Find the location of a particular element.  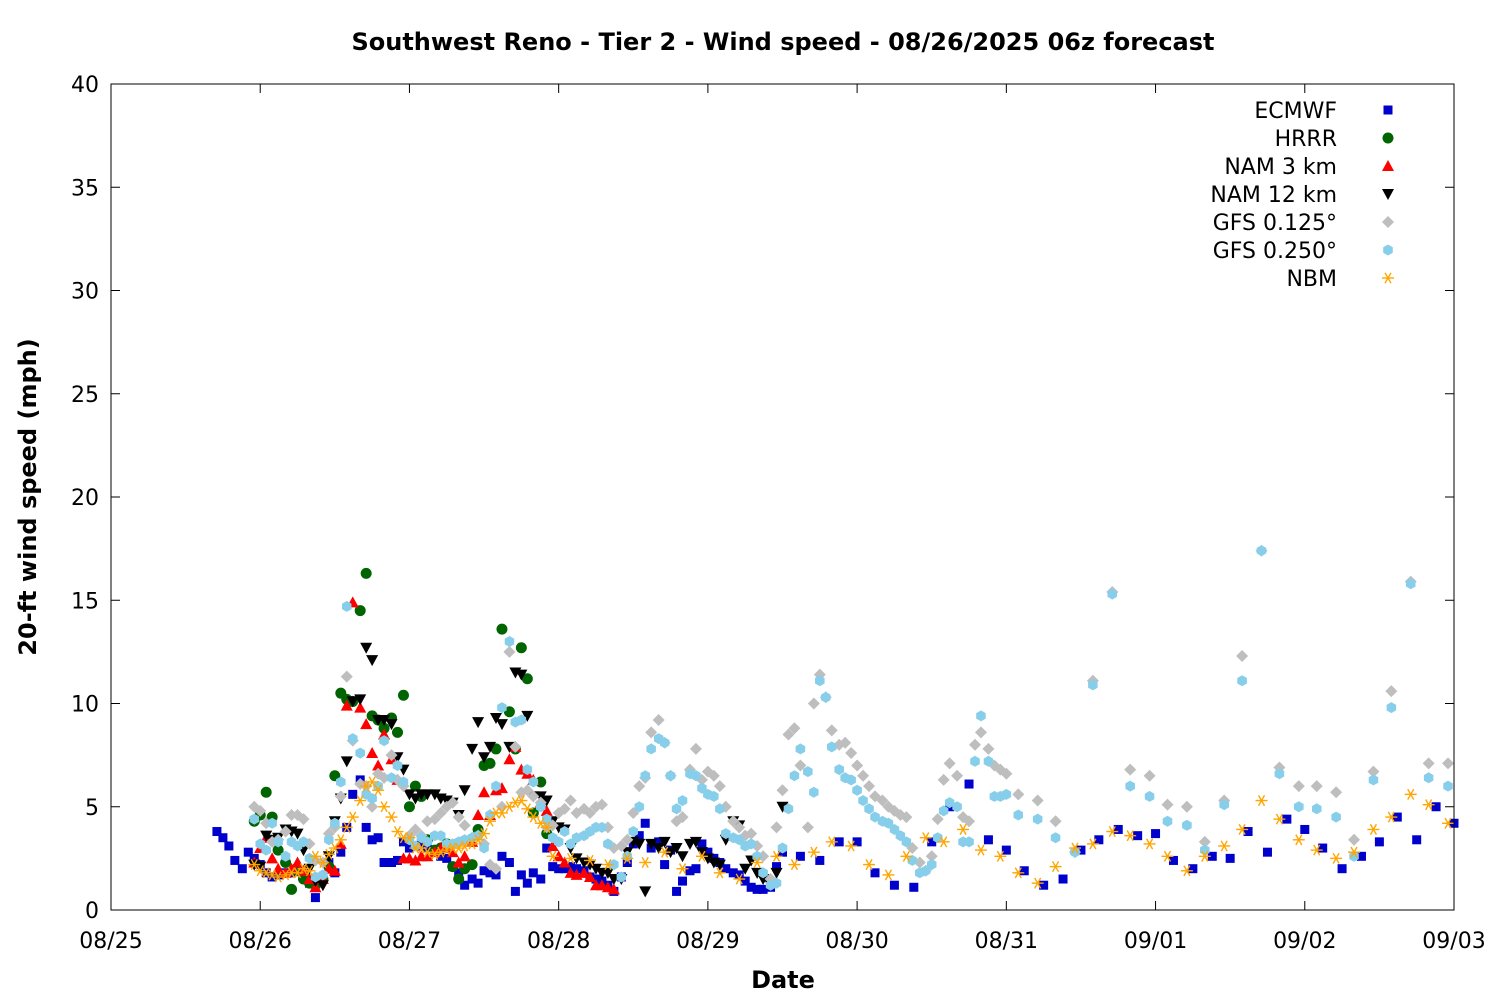

x-tick-label: 09/02 is located at coordinates (1304, 941).